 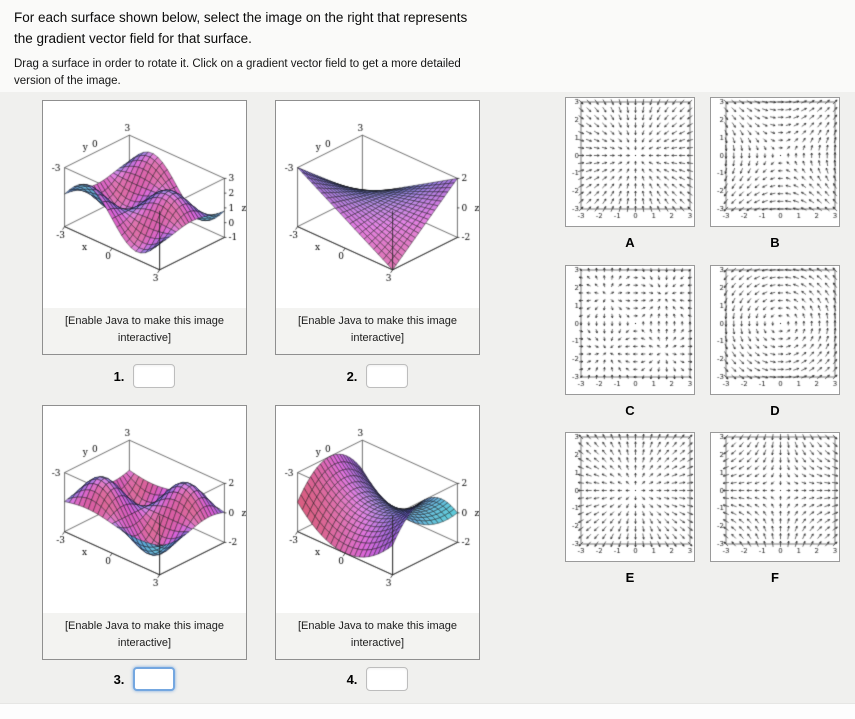 What do you see at coordinates (775, 242) in the screenshot?
I see `field-label-B: B` at bounding box center [775, 242].